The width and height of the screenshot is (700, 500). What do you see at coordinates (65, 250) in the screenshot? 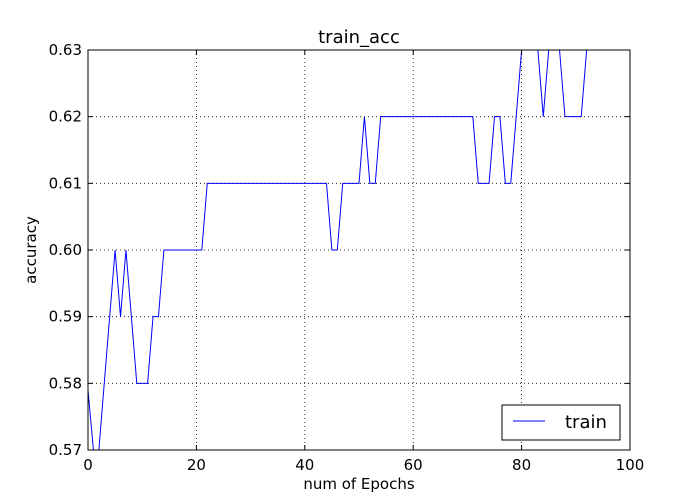
I see `y-tick-label: 0.60` at bounding box center [65, 250].